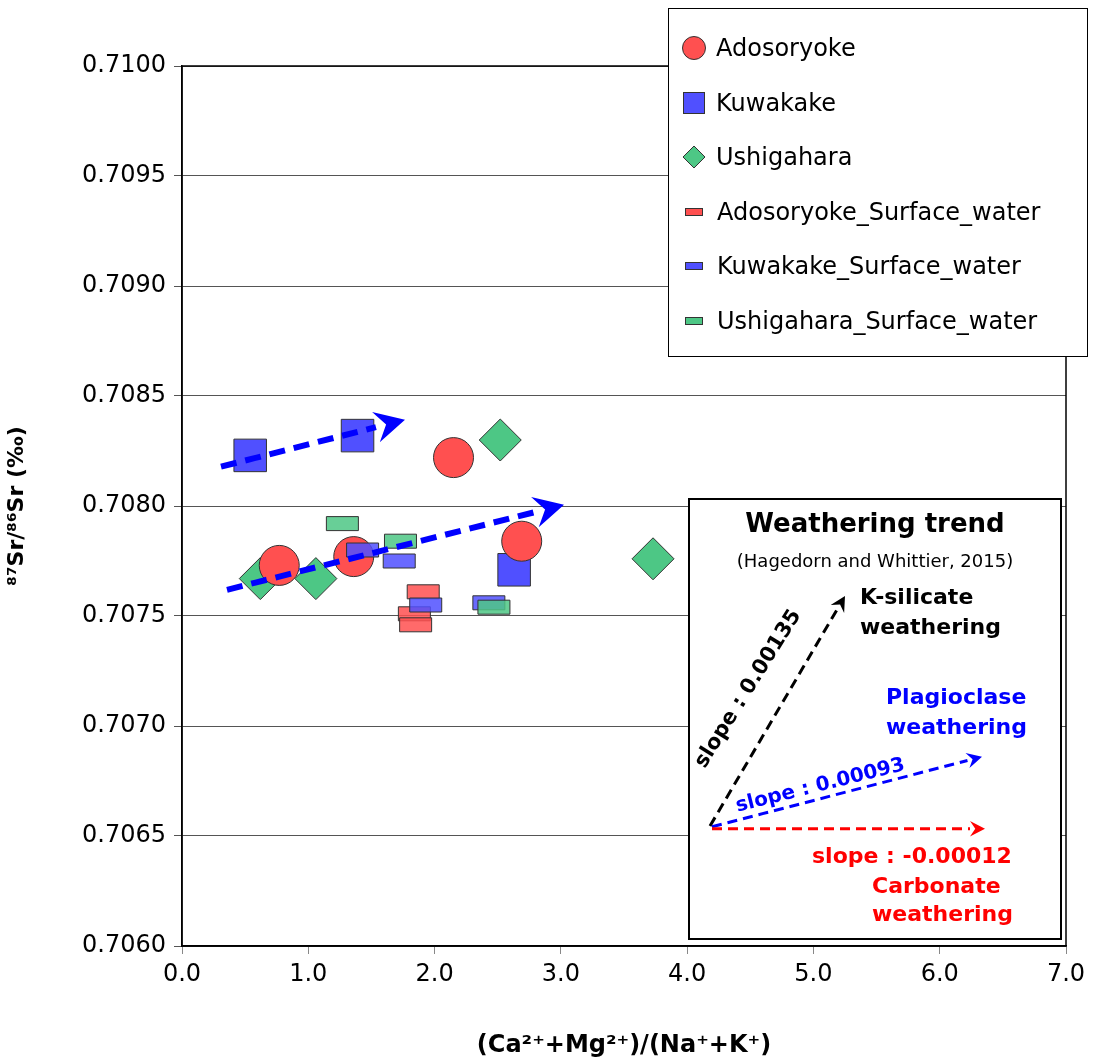 This screenshot has width=1094, height=1064. Describe the element at coordinates (124, 614) in the screenshot. I see `y-tick-label: 0.7075` at that location.